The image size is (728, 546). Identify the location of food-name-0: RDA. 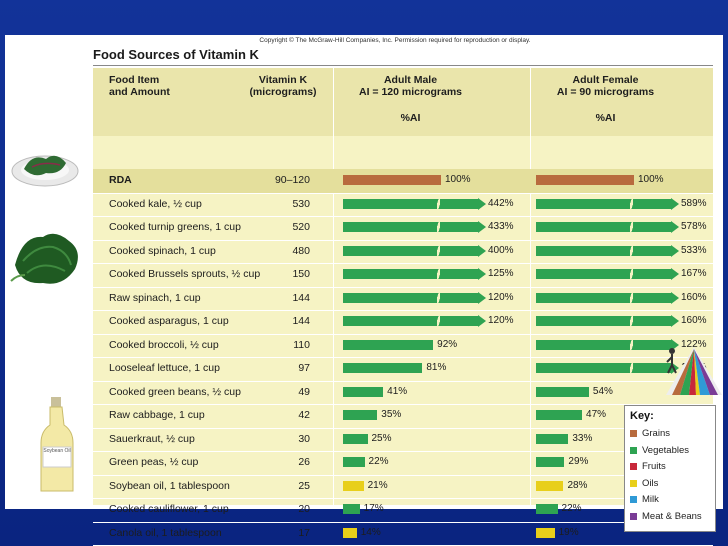
(120, 180).